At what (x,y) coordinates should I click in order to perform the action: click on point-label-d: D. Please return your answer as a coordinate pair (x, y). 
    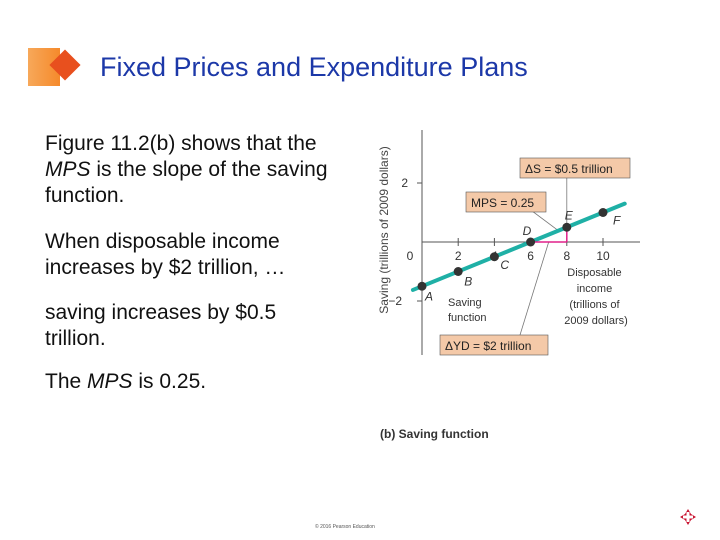
    Looking at the image, I should click on (527, 231).